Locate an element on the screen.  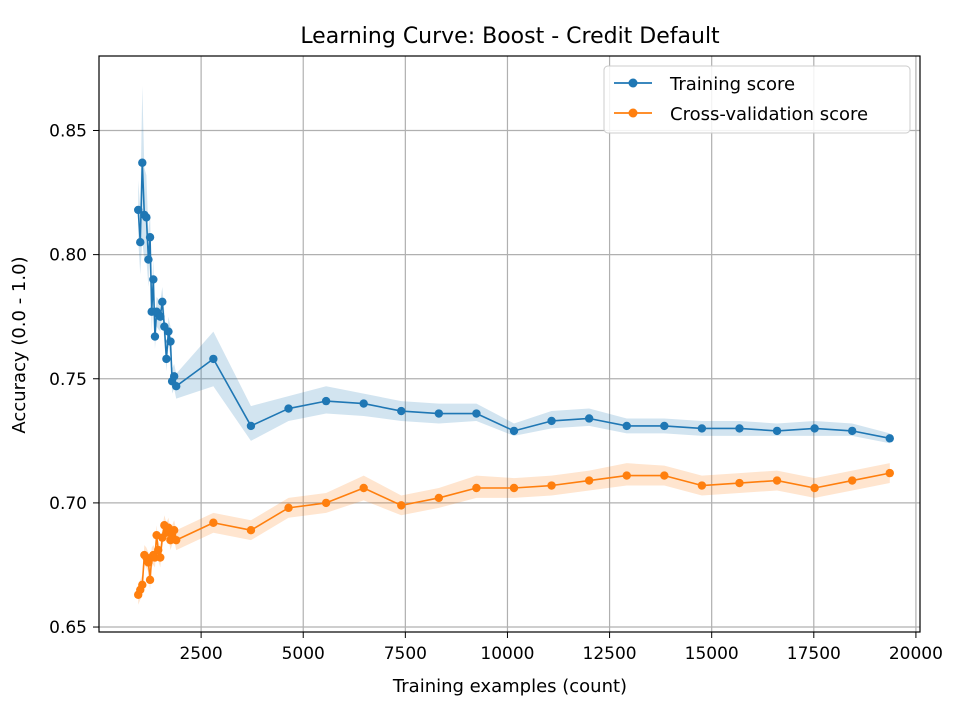
x-tick-label: 7500 is located at coordinates (405, 654).